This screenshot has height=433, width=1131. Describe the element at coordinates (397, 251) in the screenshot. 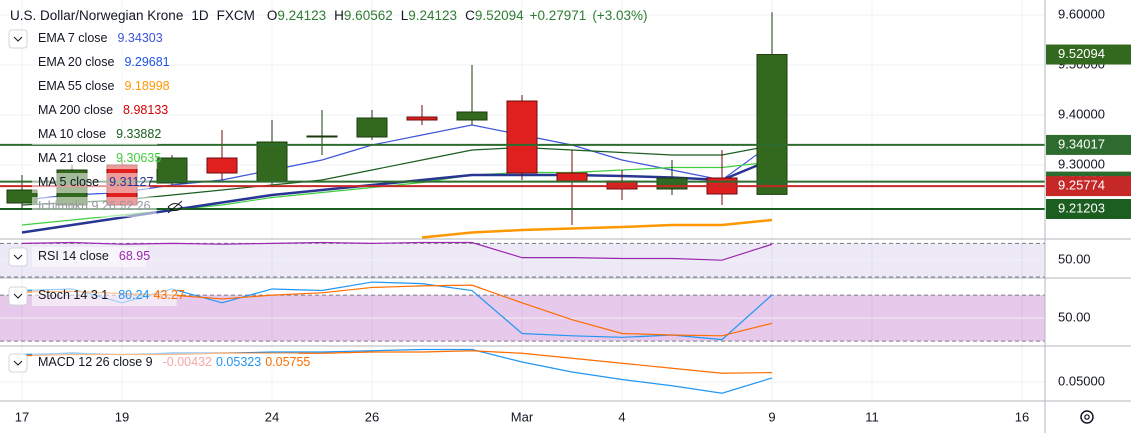

I see `indicator-line` at that location.